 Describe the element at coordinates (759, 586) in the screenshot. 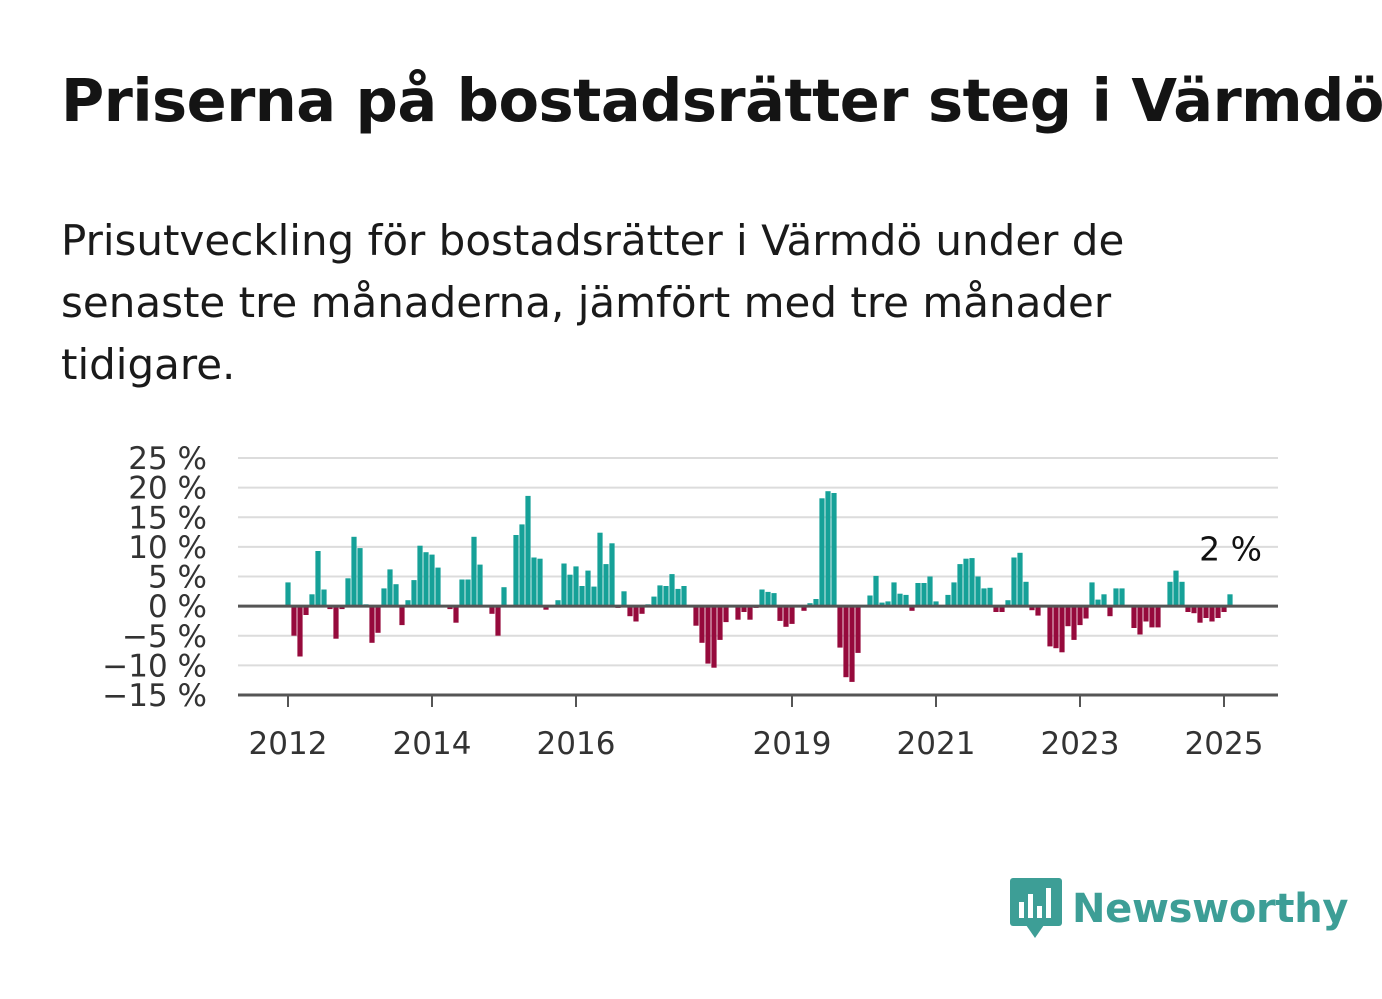

I see `bars` at that location.